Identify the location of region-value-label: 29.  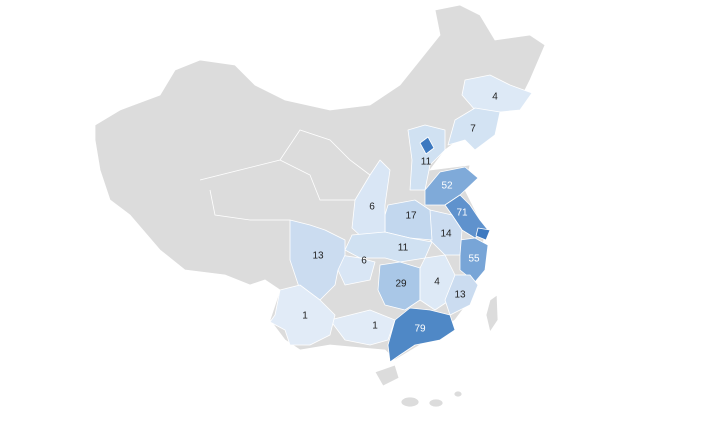
(401, 284).